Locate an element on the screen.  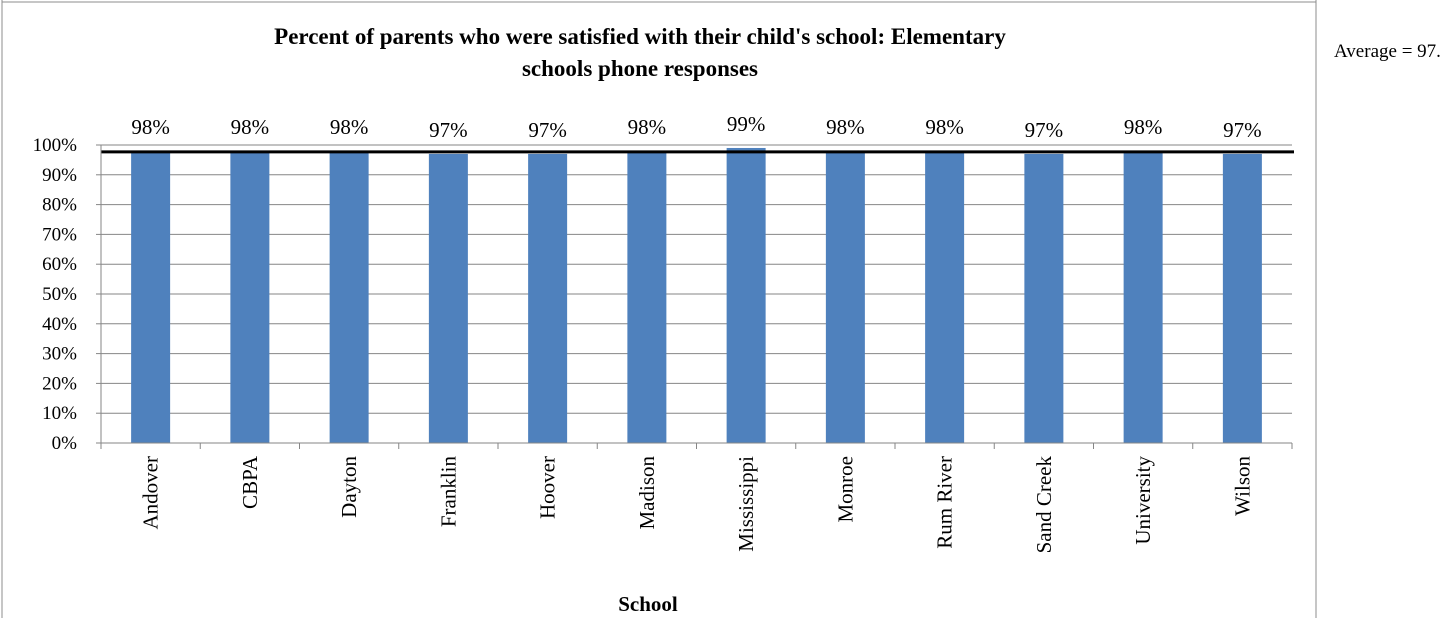
y-tick-label: 40% is located at coordinates (59, 324).